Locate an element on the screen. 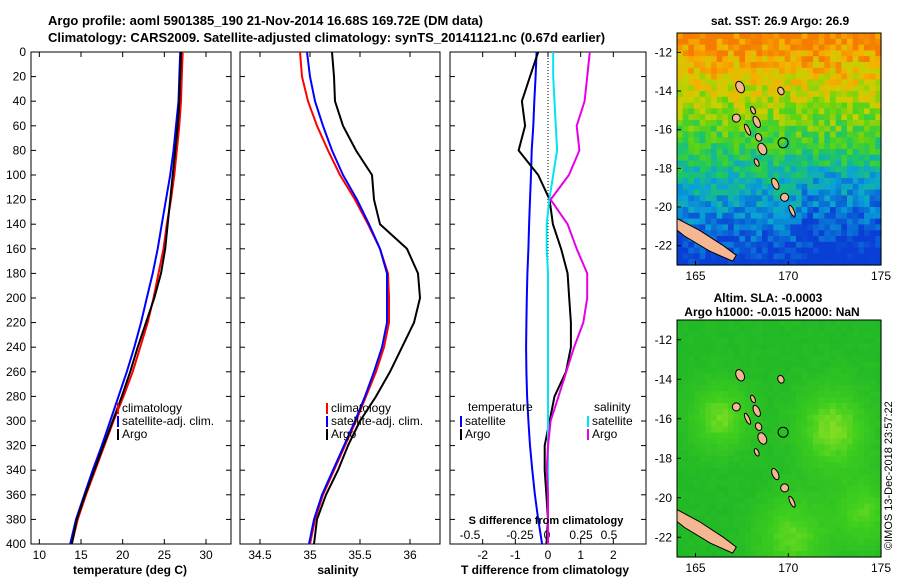 Image resolution: width=900 pixels, height=580 pixels. series-line-satellite-adj-clim- is located at coordinates (347, 298).